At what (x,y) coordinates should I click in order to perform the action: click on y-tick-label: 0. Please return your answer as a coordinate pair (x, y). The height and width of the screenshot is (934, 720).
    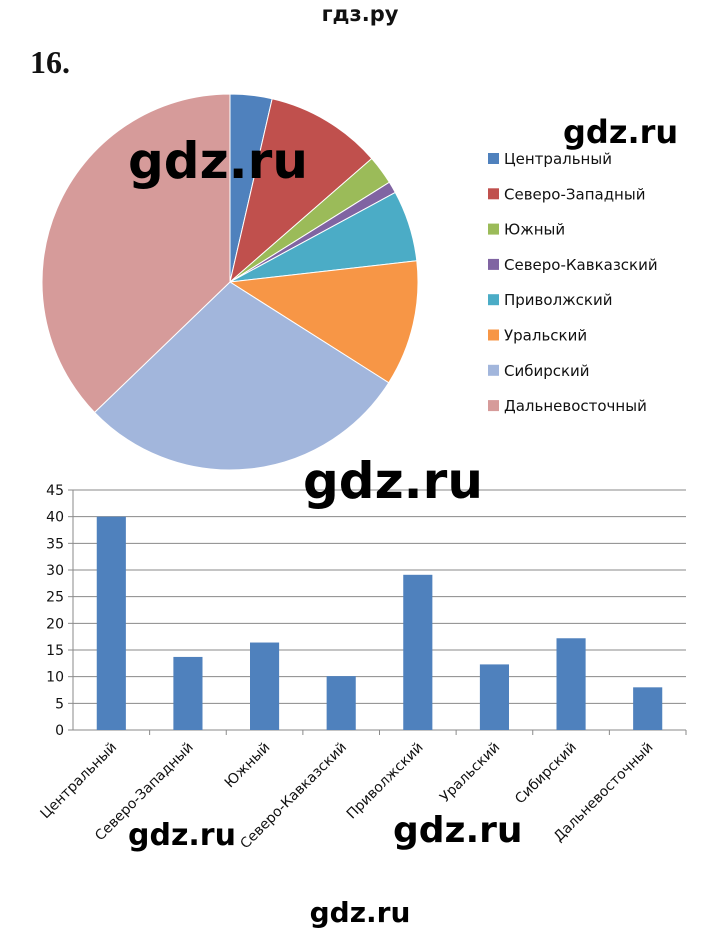
    Looking at the image, I should click on (59, 731).